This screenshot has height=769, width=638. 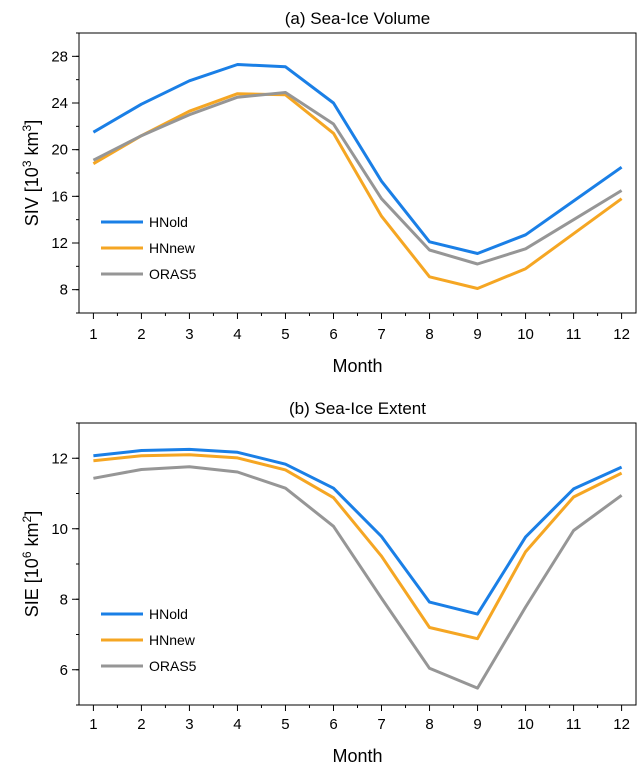 What do you see at coordinates (32, 196) in the screenshot?
I see `y-axis-label-part: SIV [10` at bounding box center [32, 196].